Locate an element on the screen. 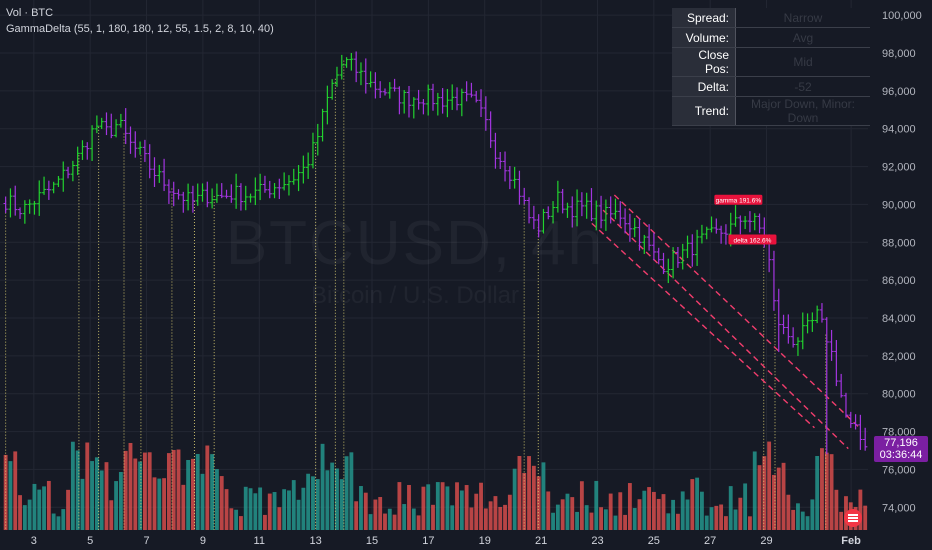 The image size is (932, 550). time-tick-label: 7 is located at coordinates (146, 541).